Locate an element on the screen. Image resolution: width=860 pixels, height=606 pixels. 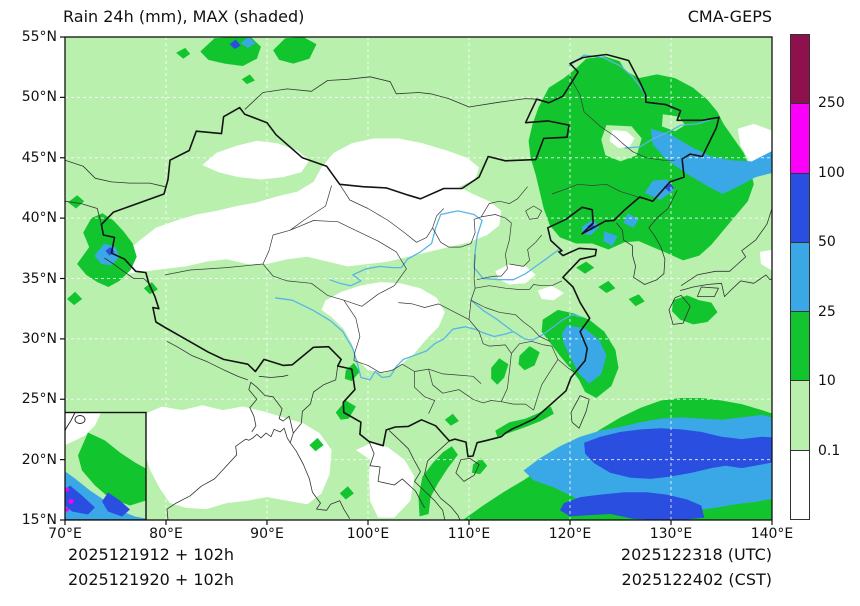
model-name: CMA-GEPS is located at coordinates (729, 16).